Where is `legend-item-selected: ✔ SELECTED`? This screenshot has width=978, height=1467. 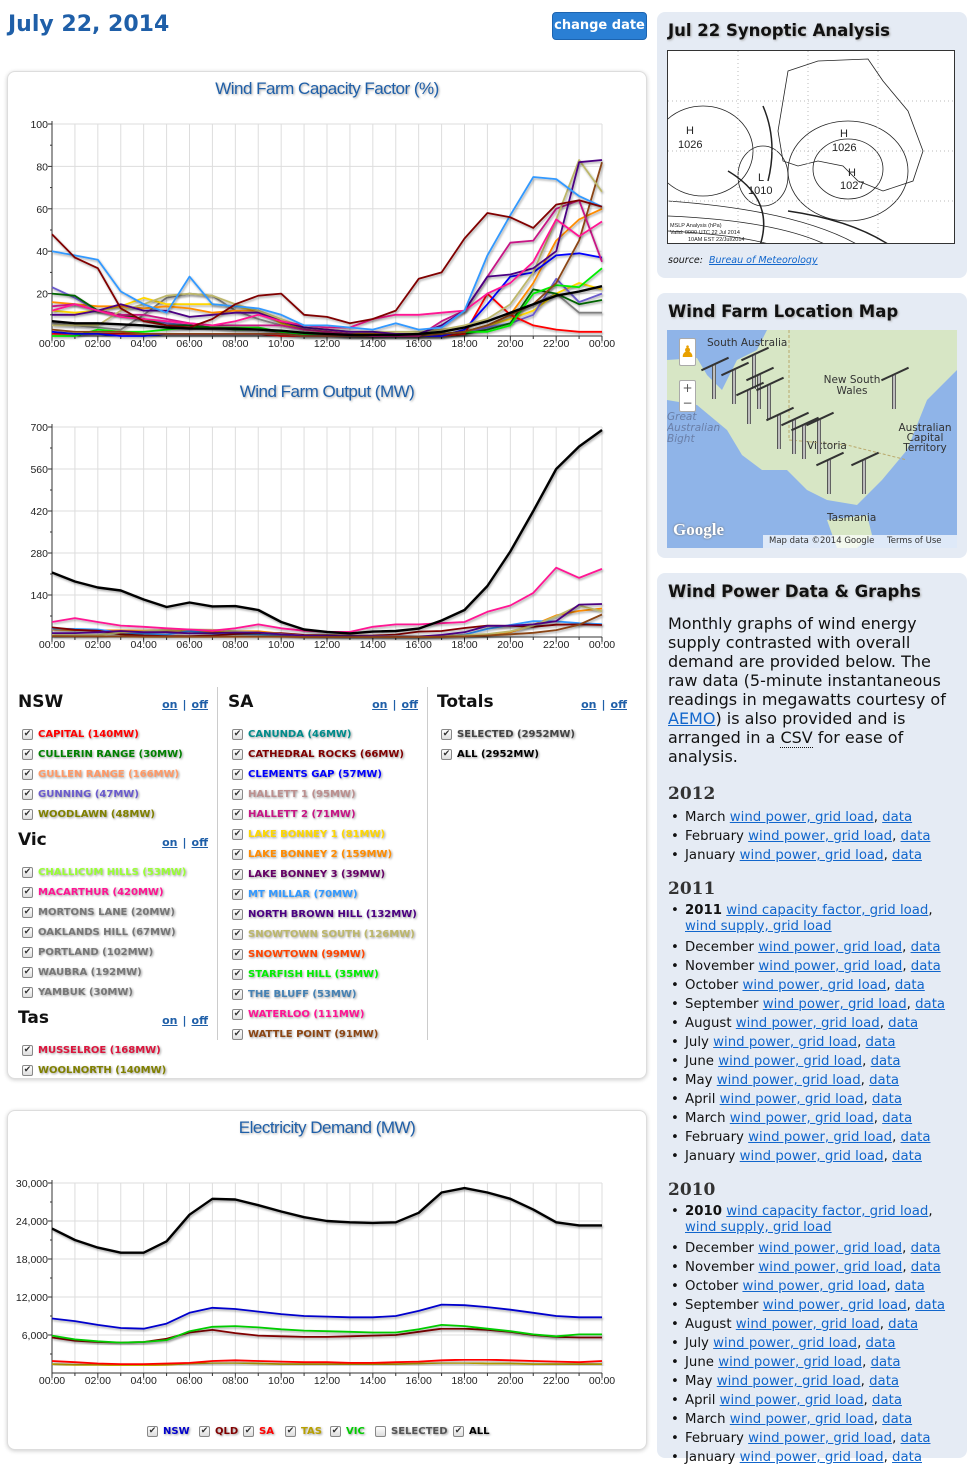
legend-item-selected: ✔ SELECTED is located at coordinates (411, 1431).